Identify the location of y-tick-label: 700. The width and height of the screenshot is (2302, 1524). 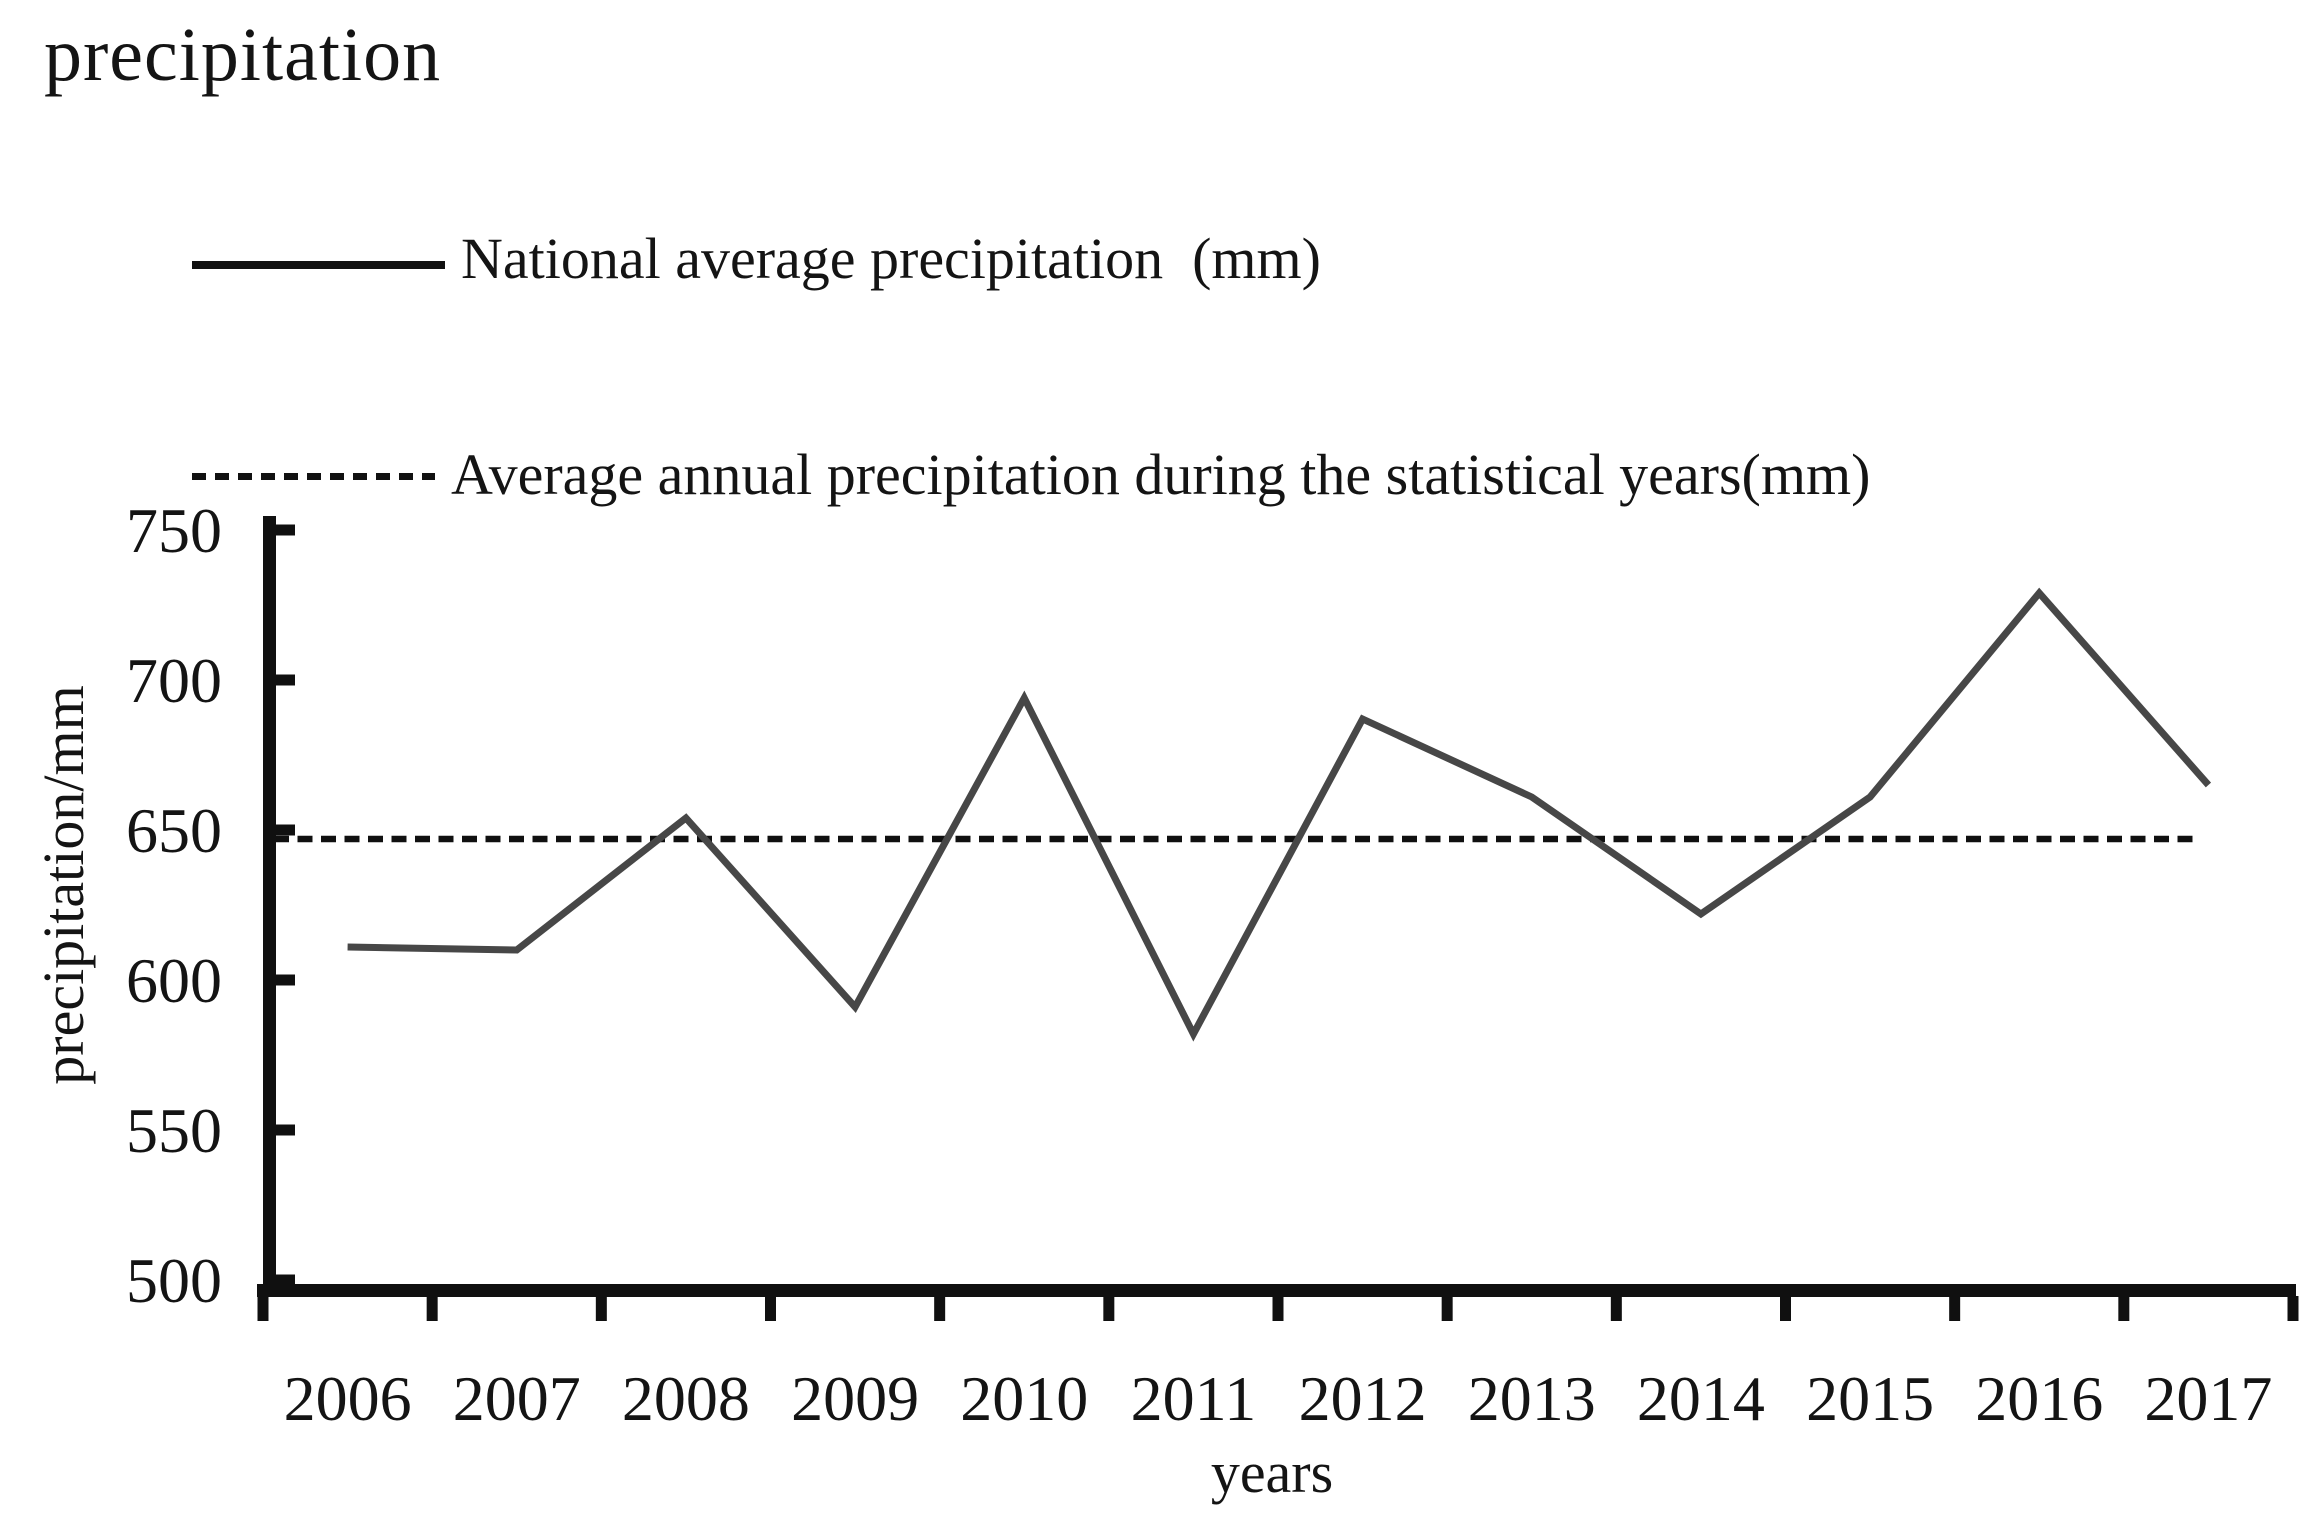
(174, 680).